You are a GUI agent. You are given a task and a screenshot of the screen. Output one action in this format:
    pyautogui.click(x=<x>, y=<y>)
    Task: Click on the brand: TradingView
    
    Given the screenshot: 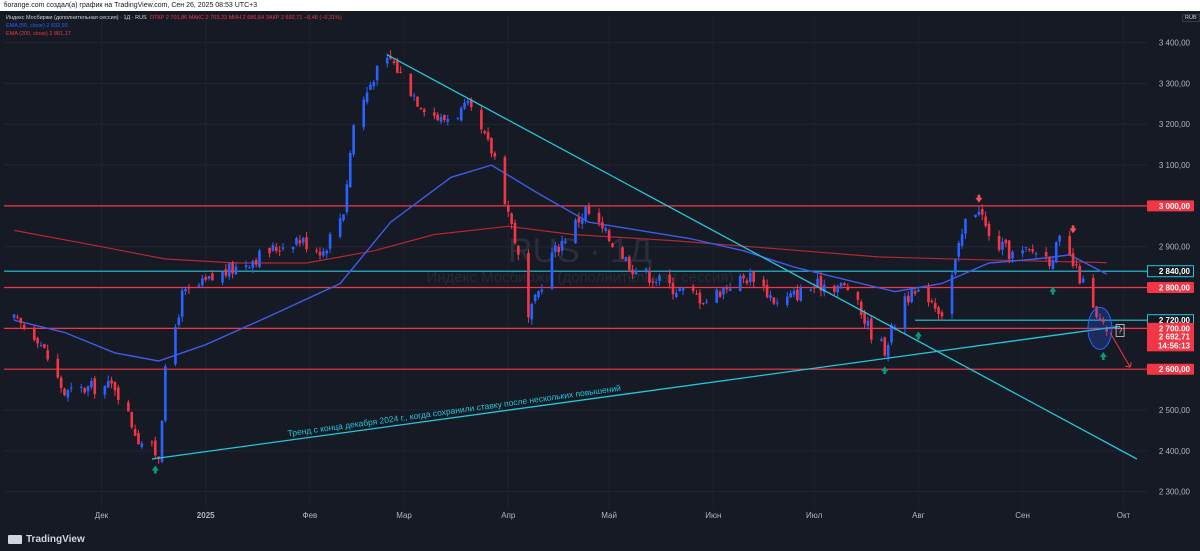 What is the action you would take?
    pyautogui.click(x=46, y=539)
    